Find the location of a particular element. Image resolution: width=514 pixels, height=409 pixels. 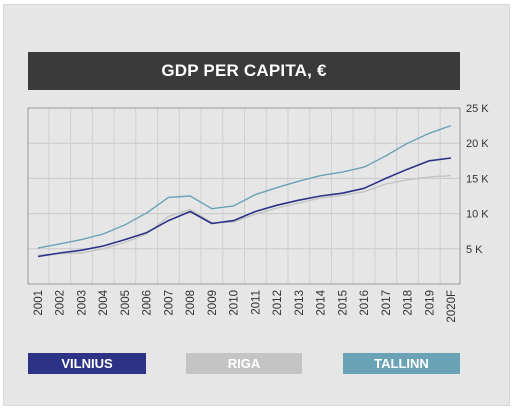

y-tick-label: 20 K is located at coordinates (477, 144).